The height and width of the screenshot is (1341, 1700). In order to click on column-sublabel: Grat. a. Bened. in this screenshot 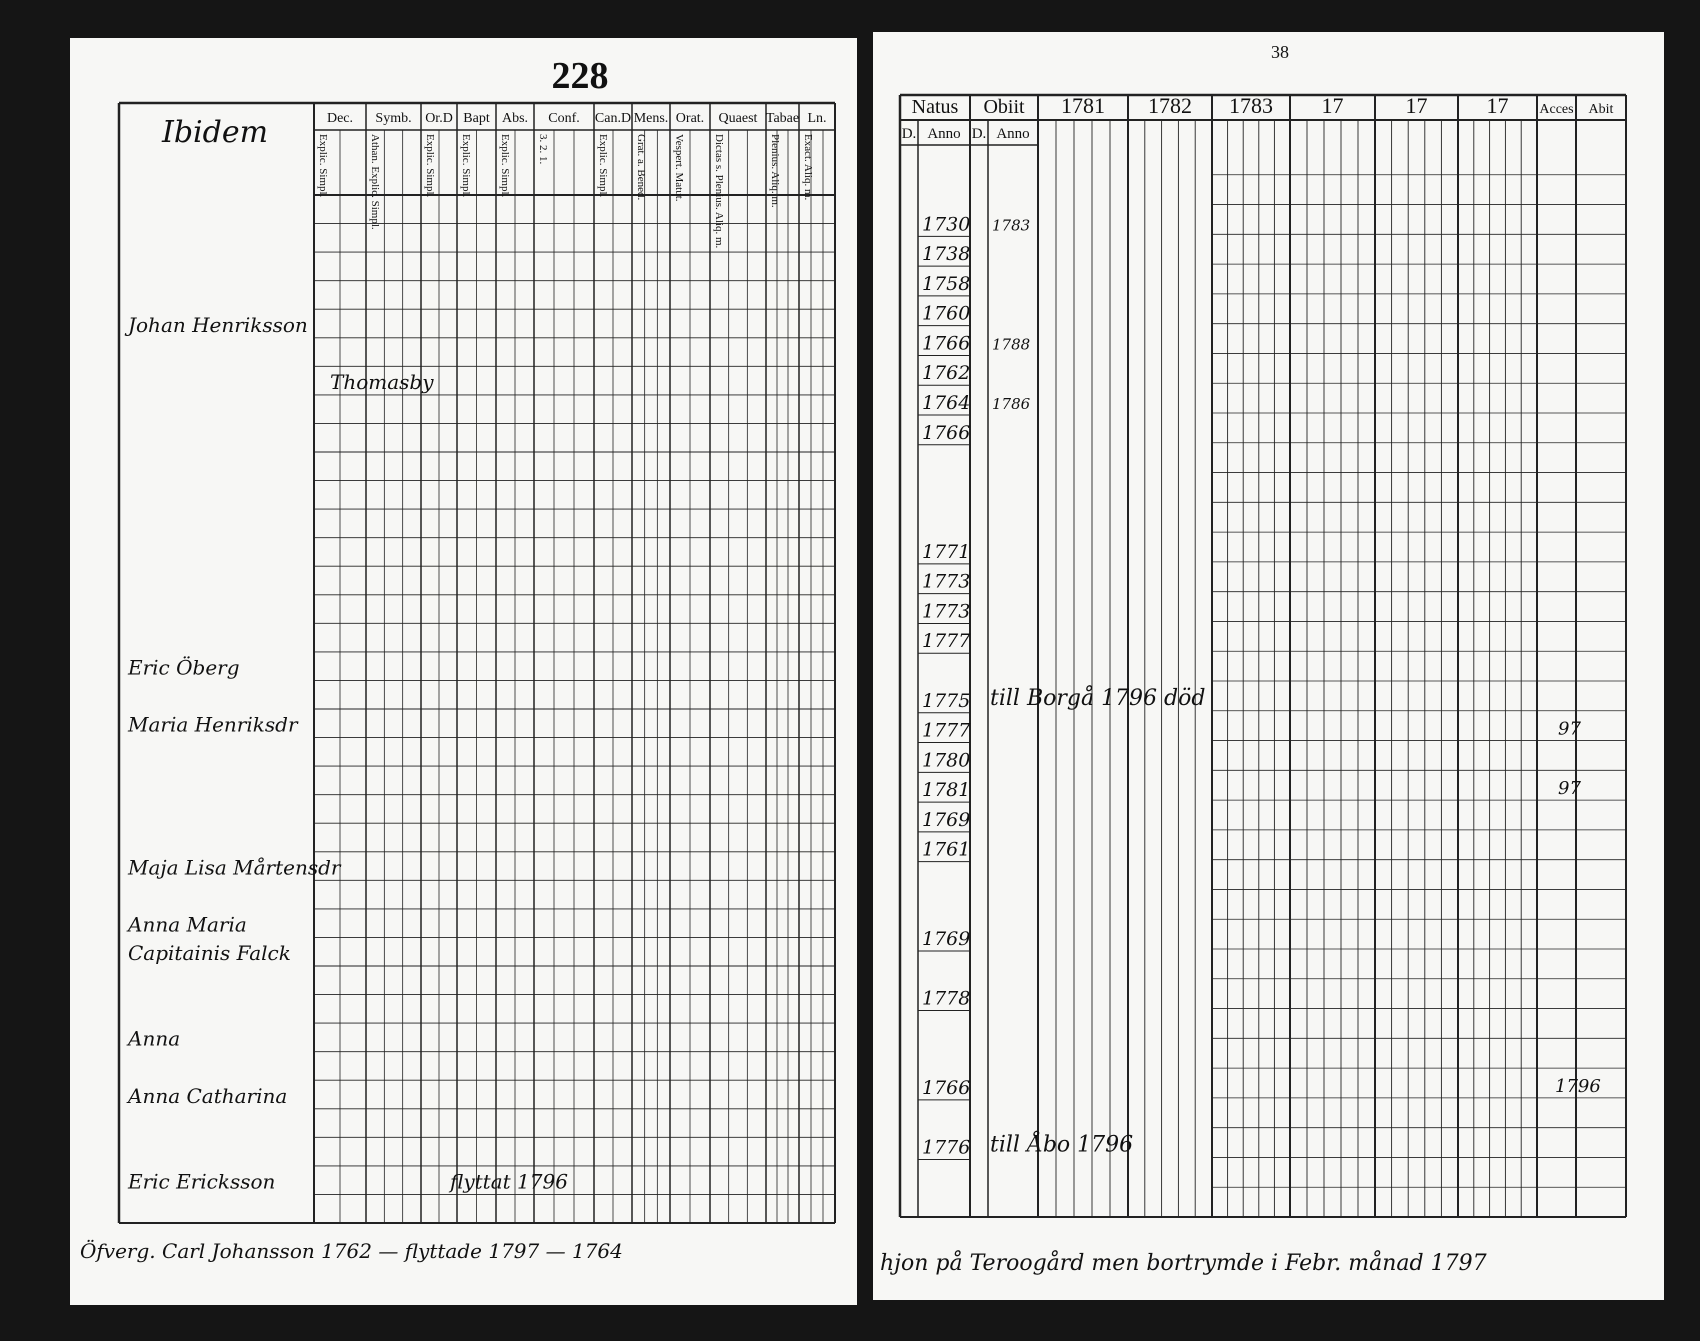, I will do `click(641, 167)`.